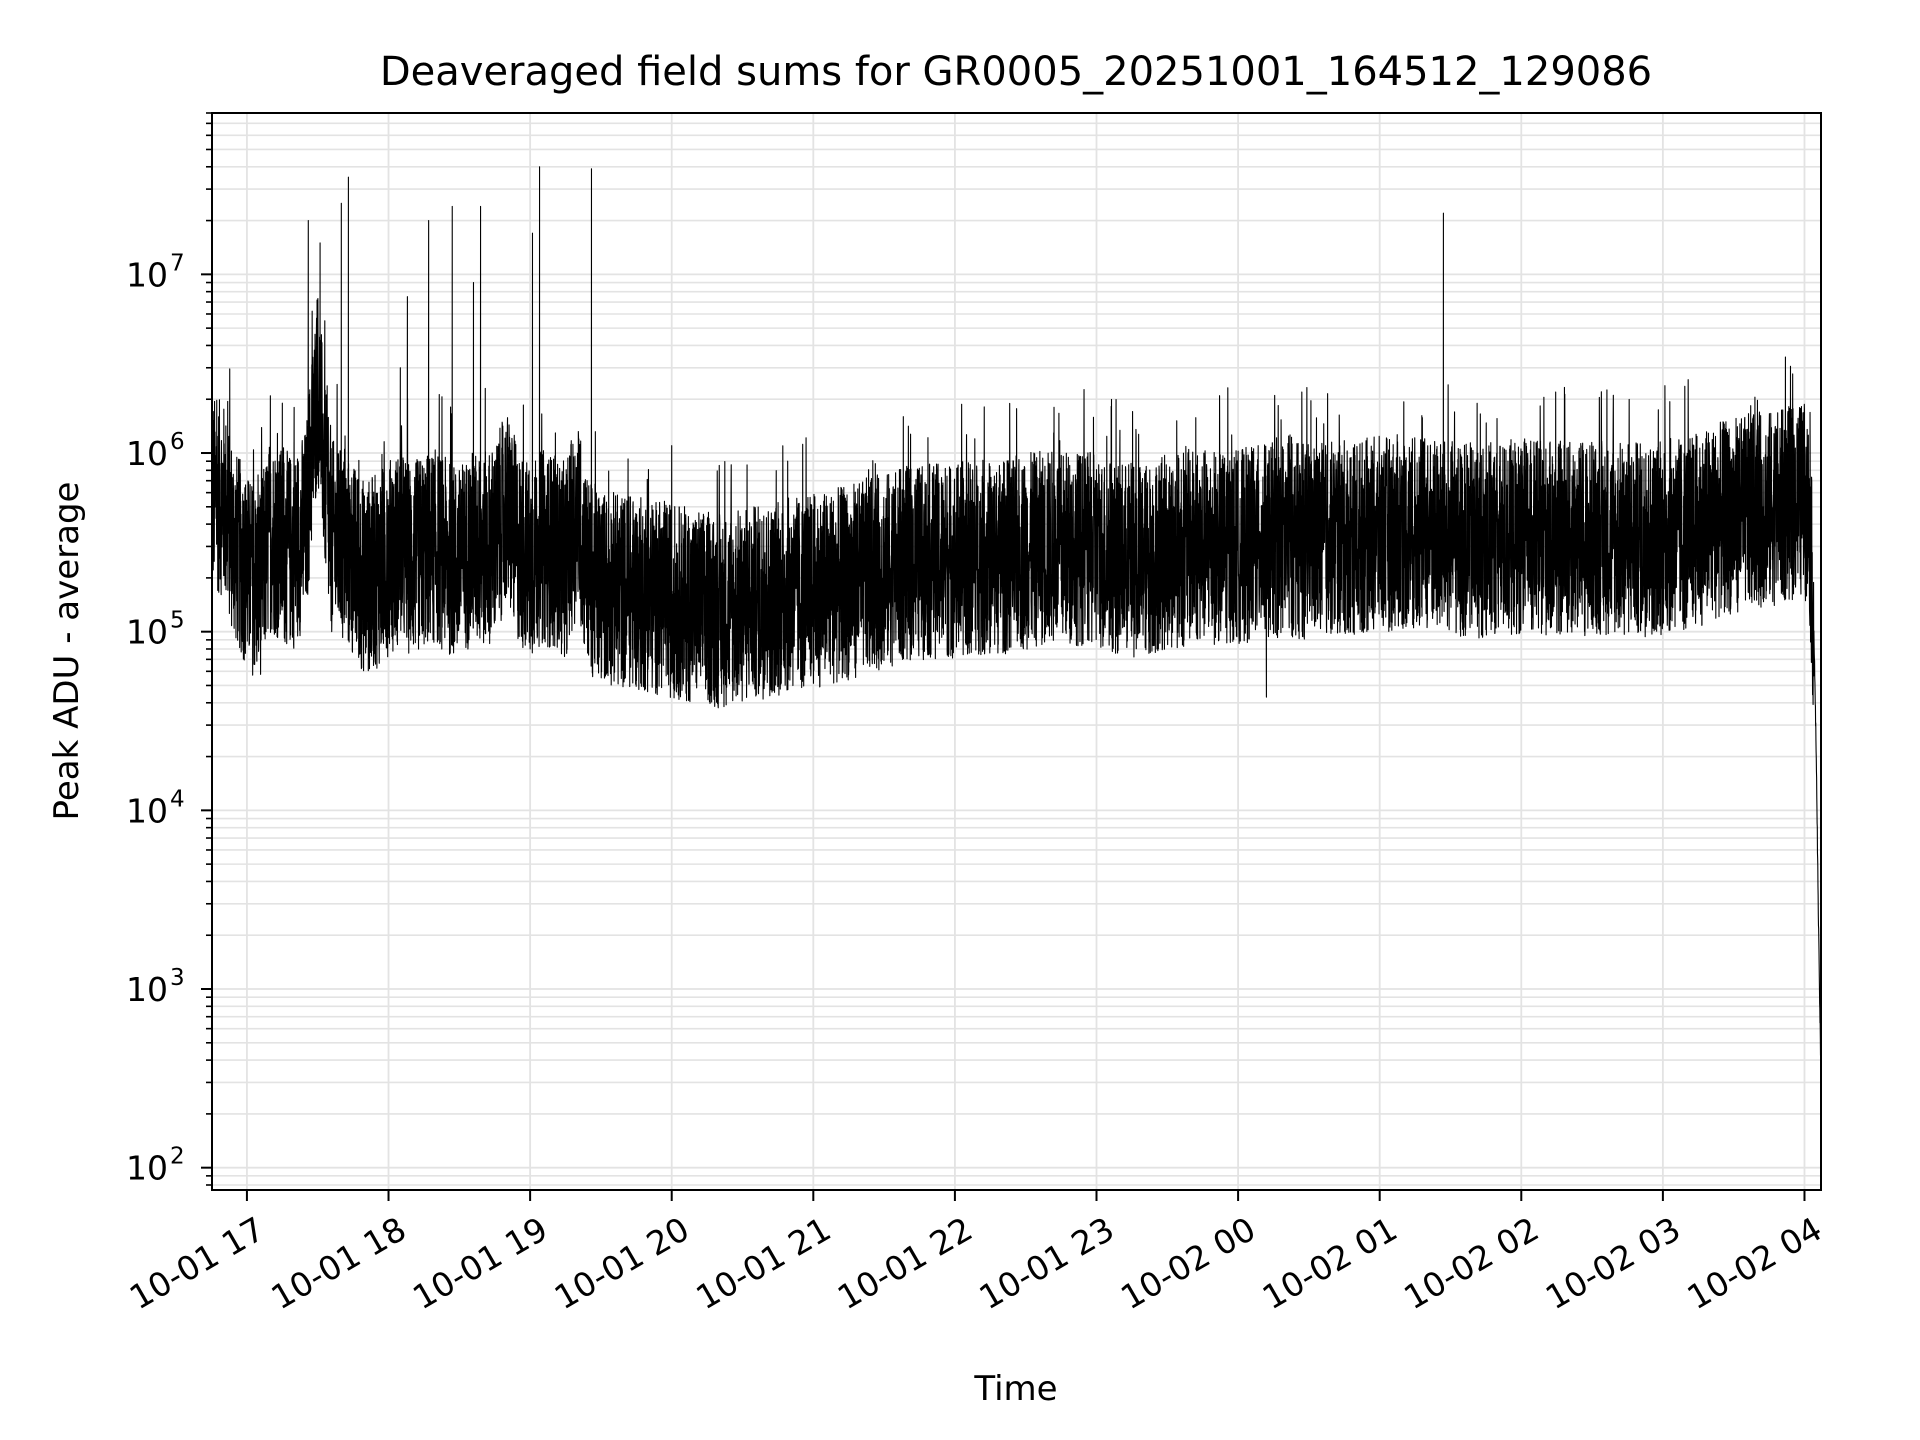  I want to click on y-tick-exponent: 2, so click(177, 1157).